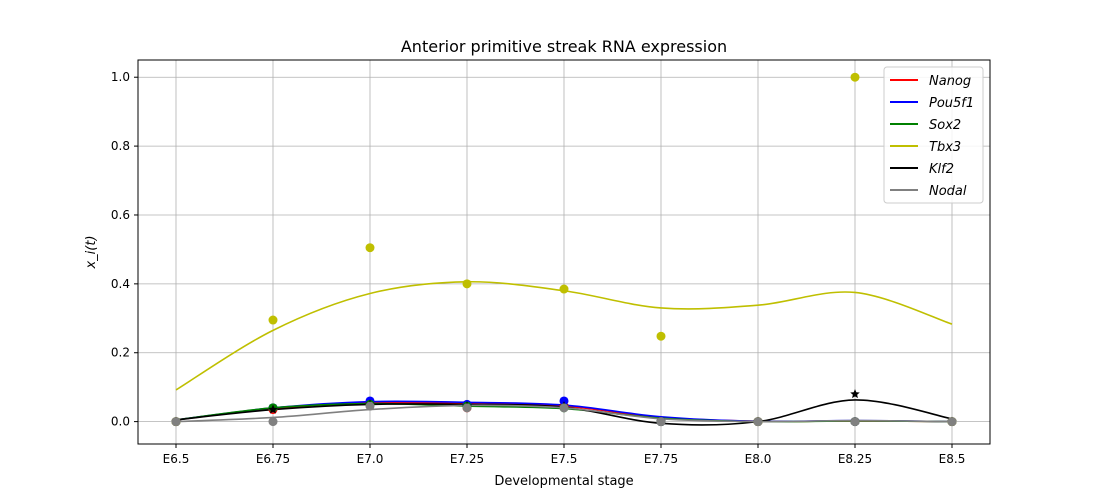 The width and height of the screenshot is (1100, 500). What do you see at coordinates (120, 146) in the screenshot?
I see `y-tick-label: 0.8` at bounding box center [120, 146].